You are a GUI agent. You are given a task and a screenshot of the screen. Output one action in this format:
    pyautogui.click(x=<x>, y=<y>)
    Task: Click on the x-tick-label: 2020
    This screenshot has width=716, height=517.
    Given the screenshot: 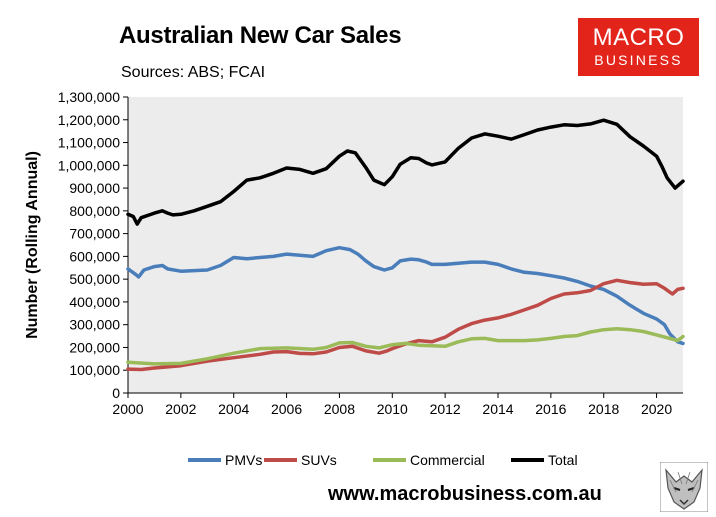 What is the action you would take?
    pyautogui.click(x=656, y=409)
    